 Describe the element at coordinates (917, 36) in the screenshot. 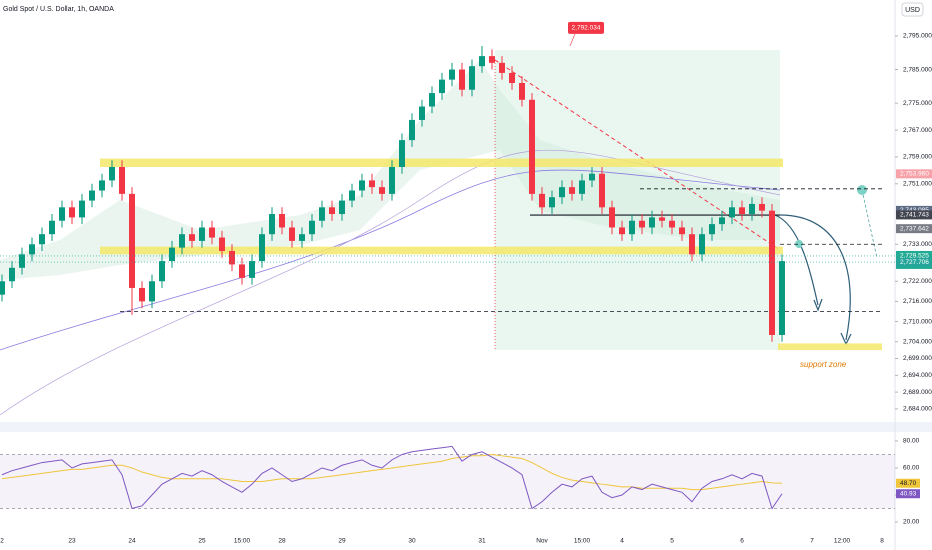

I see `y-tick-label: 2,795.000` at that location.